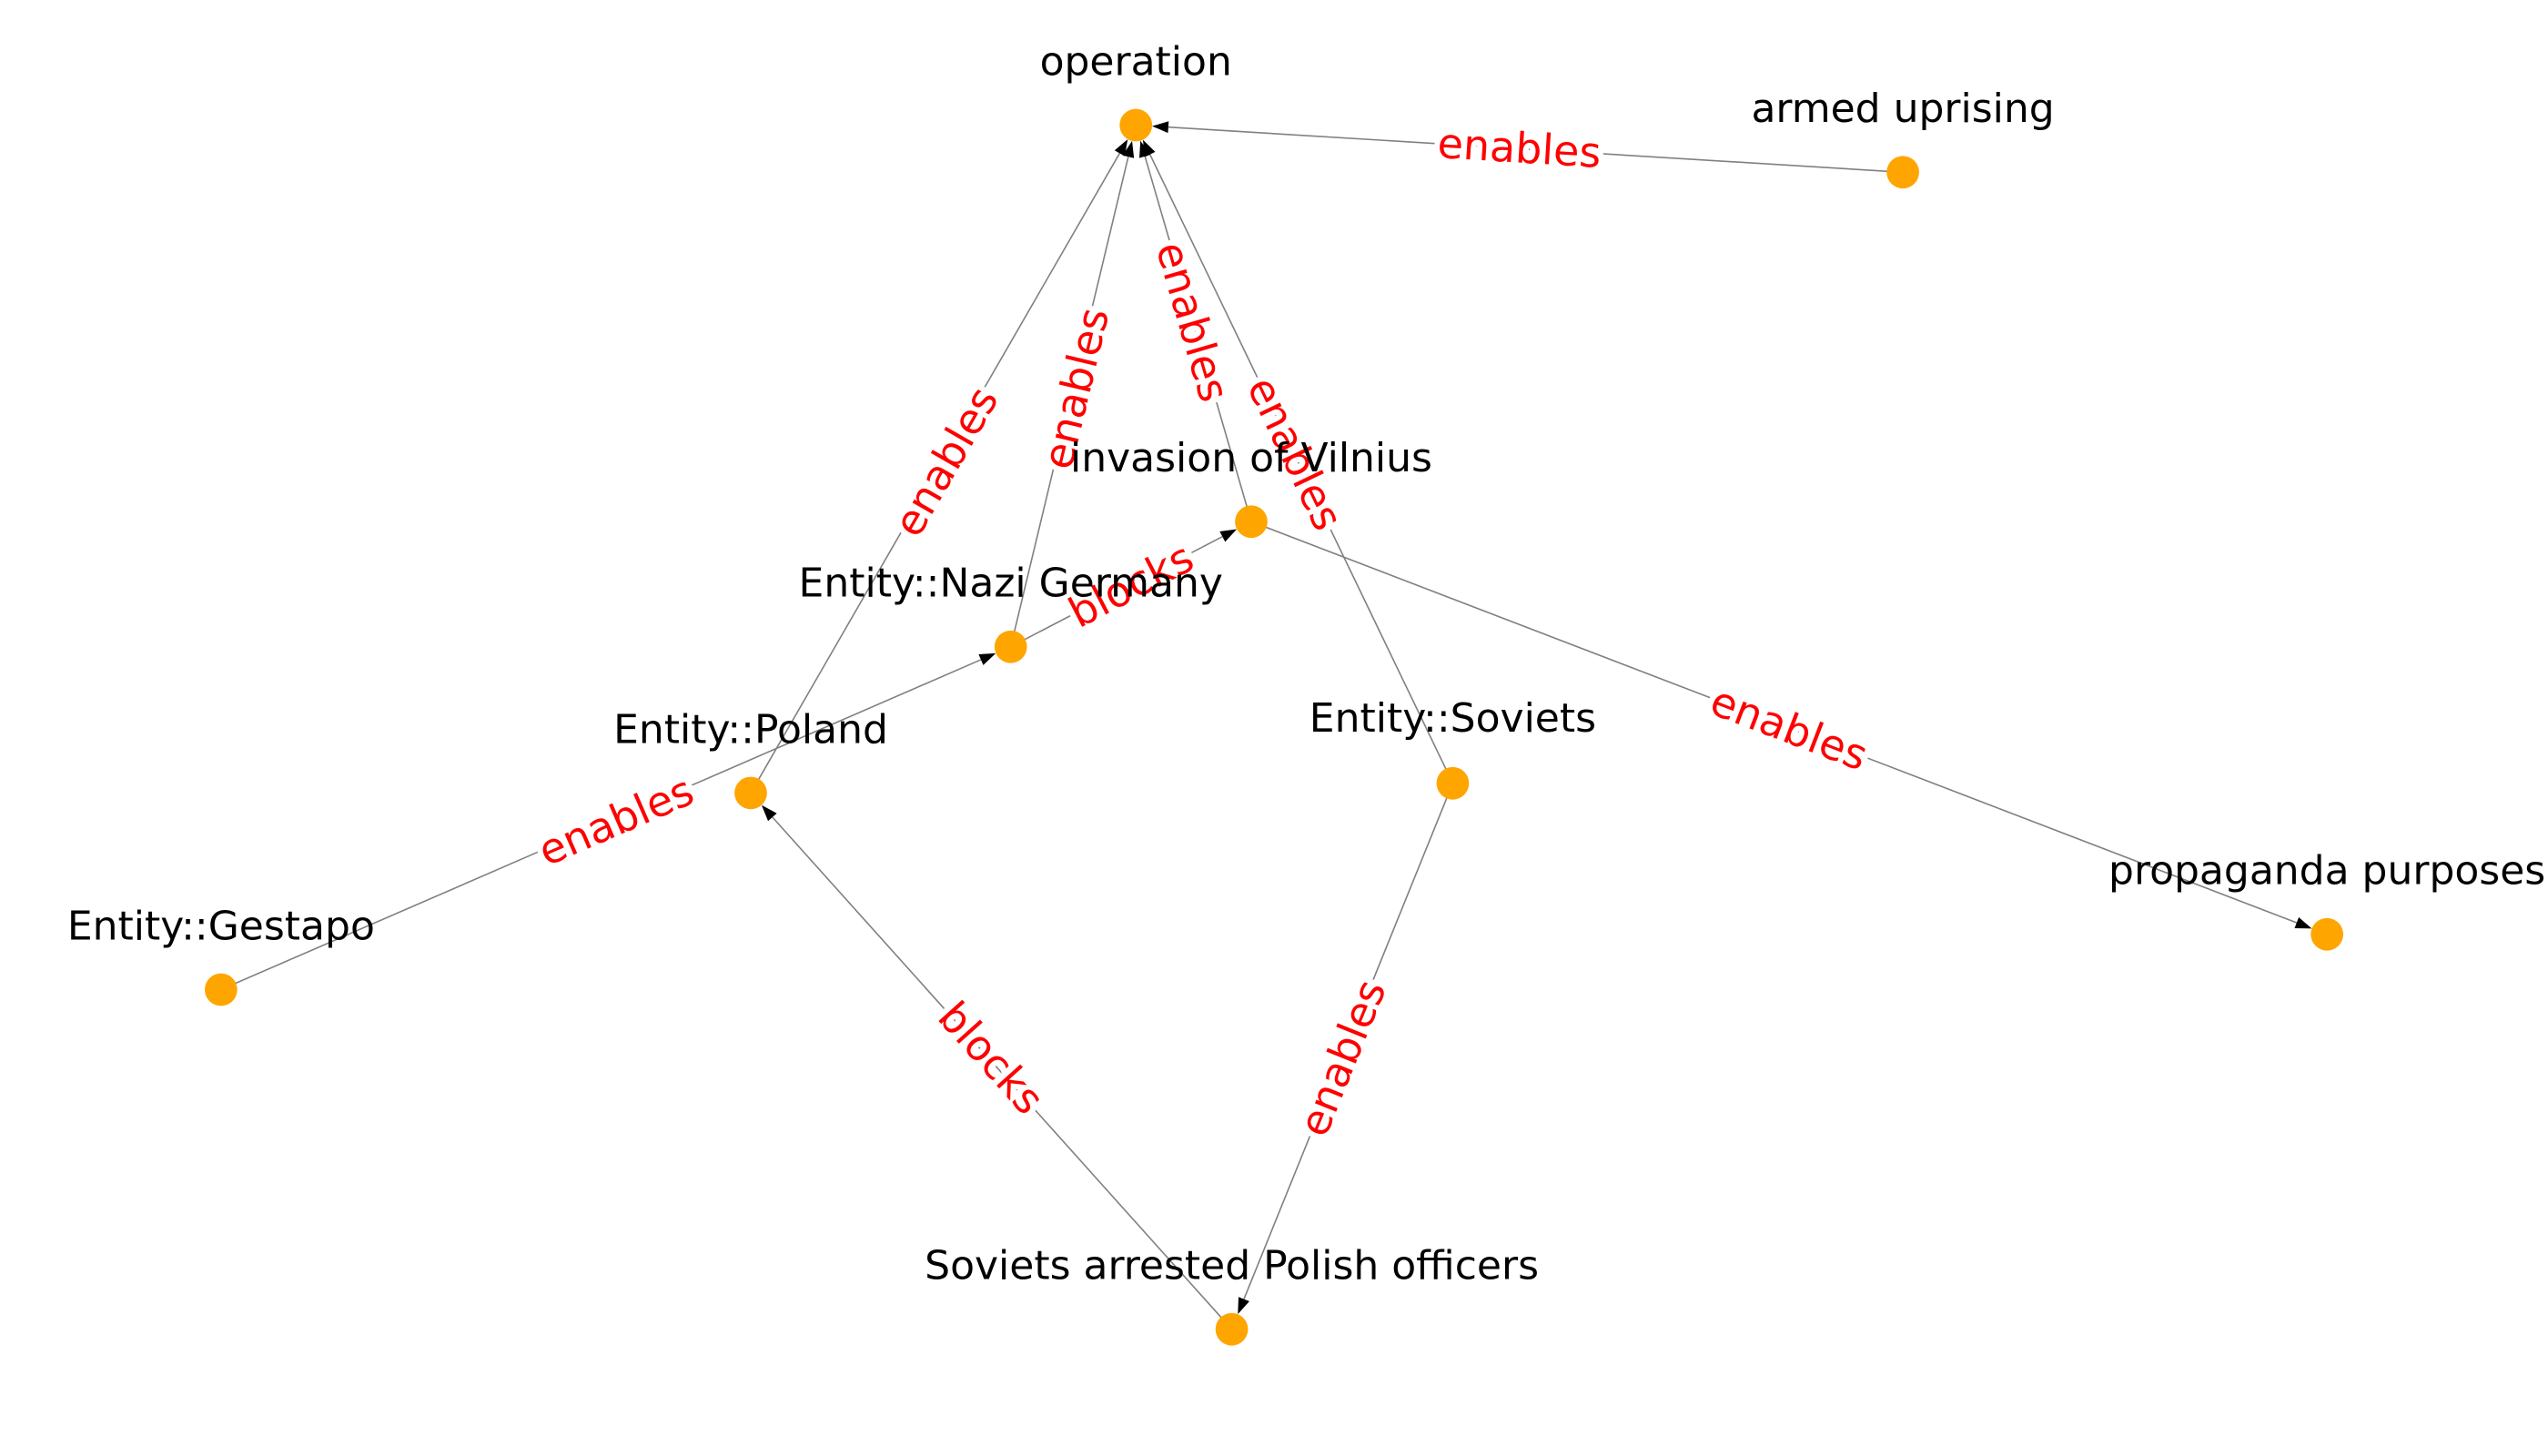  What do you see at coordinates (221, 926) in the screenshot?
I see `node-label-gestapo: Entity::Gestapo` at bounding box center [221, 926].